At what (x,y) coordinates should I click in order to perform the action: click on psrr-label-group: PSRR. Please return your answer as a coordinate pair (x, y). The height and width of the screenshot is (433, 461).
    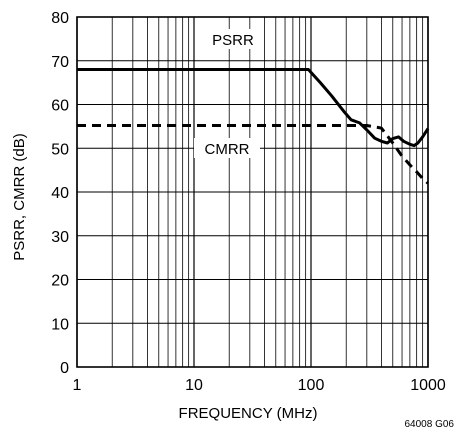
    Looking at the image, I should click on (233, 39).